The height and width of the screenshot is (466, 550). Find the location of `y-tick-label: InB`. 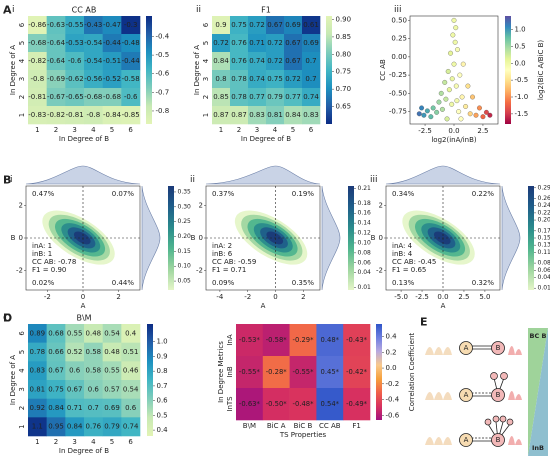

y-tick-label: InB is located at coordinates (230, 372).